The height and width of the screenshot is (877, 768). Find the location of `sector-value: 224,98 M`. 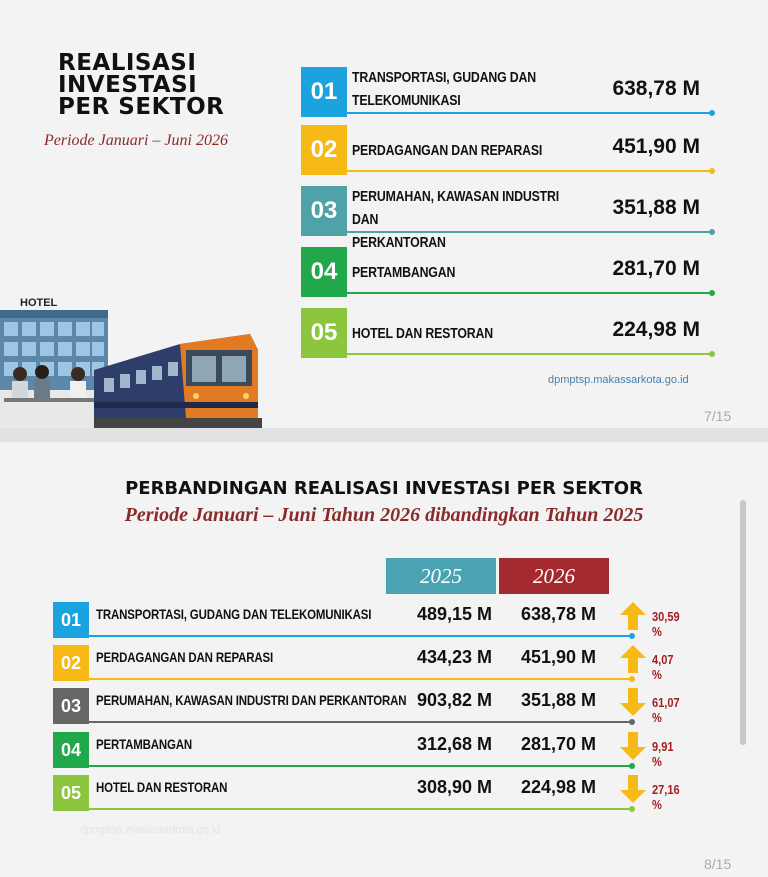

sector-value: 224,98 M is located at coordinates (656, 329).